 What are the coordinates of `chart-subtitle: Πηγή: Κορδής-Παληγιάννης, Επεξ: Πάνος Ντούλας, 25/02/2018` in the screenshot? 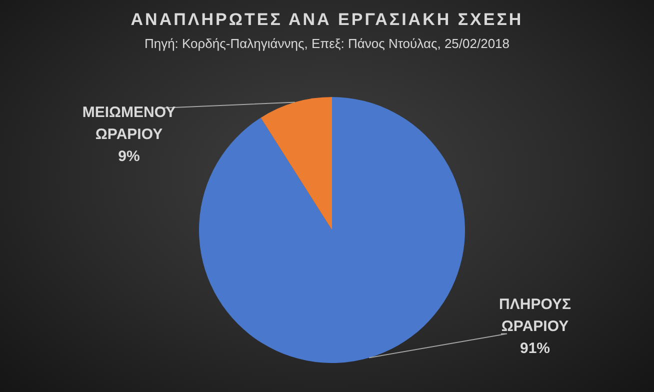 It's located at (327, 43).